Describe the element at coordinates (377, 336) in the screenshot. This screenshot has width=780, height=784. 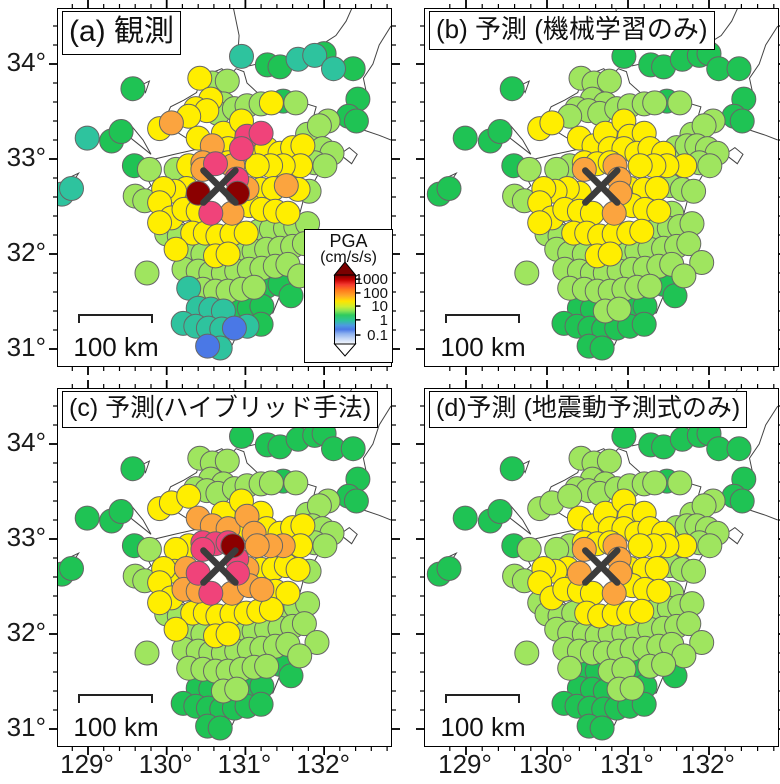
I see `colorbar-tick-label: 0.1` at that location.